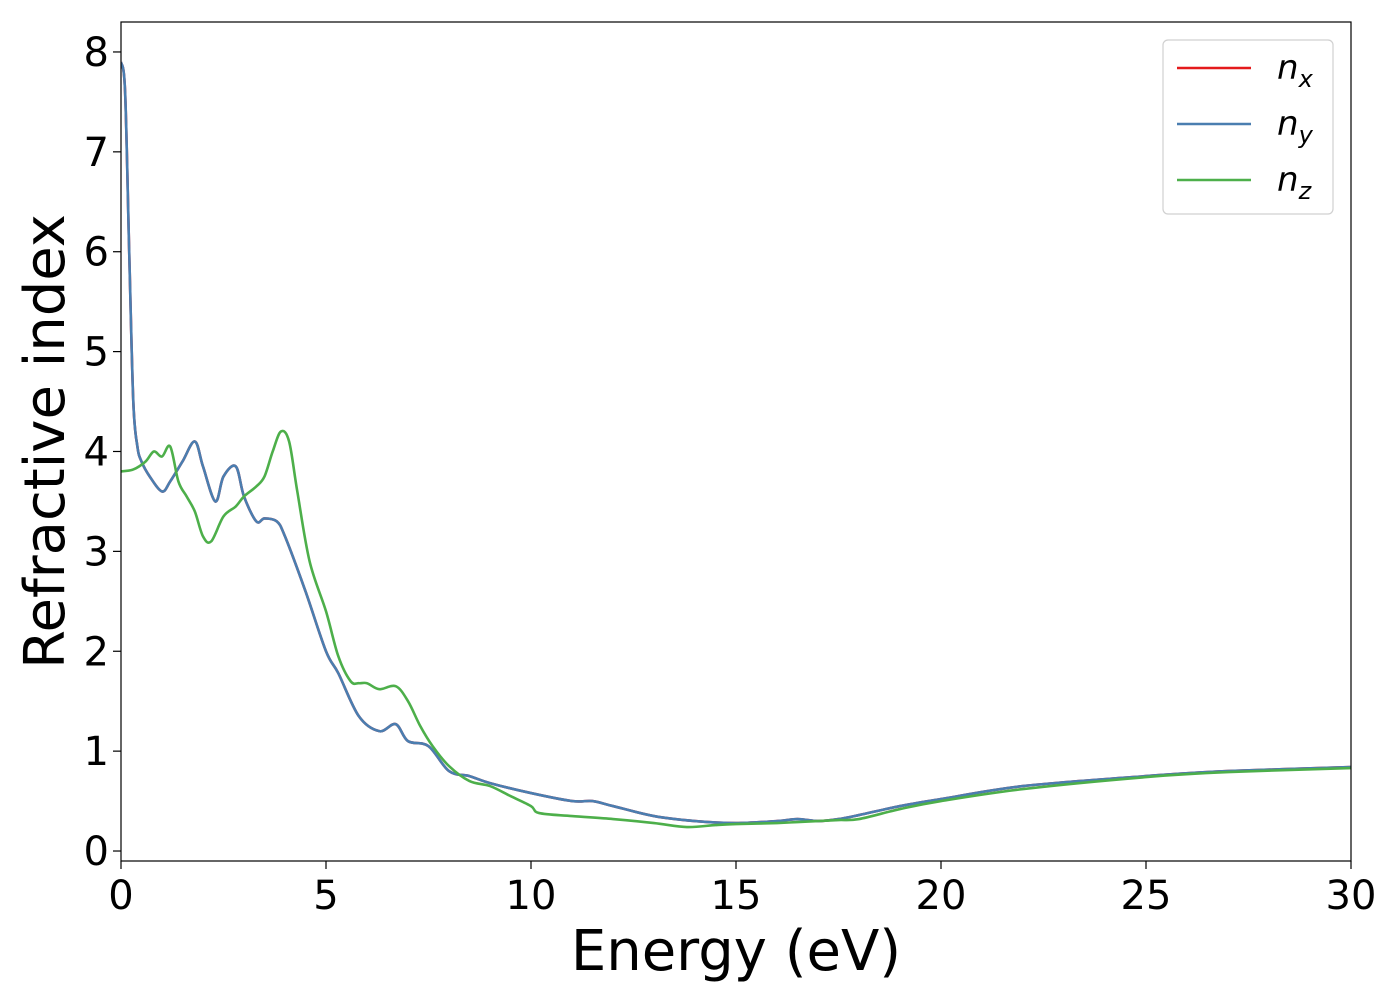 The height and width of the screenshot is (1000, 1400). I want to click on legend-label-x: nx, so click(1295, 70).